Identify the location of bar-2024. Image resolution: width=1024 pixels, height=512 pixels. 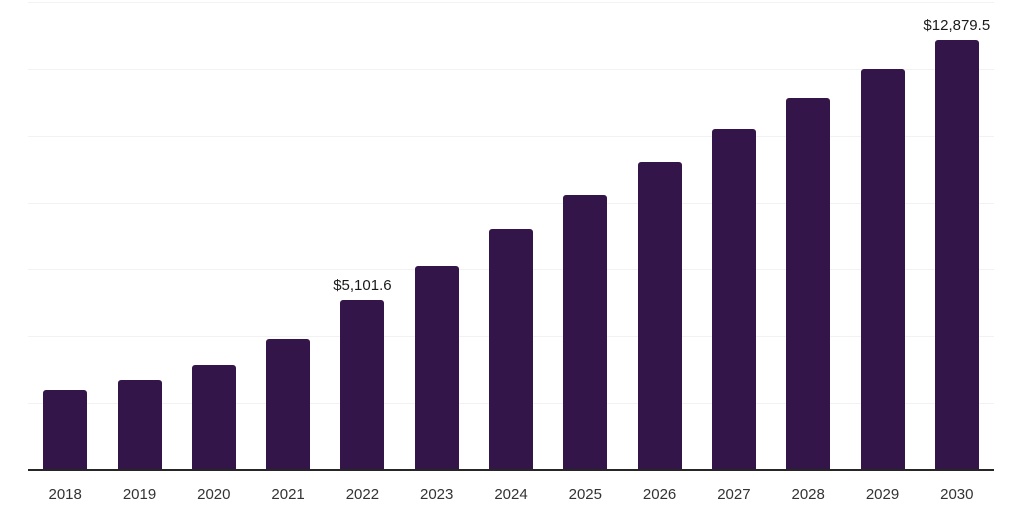
(511, 349).